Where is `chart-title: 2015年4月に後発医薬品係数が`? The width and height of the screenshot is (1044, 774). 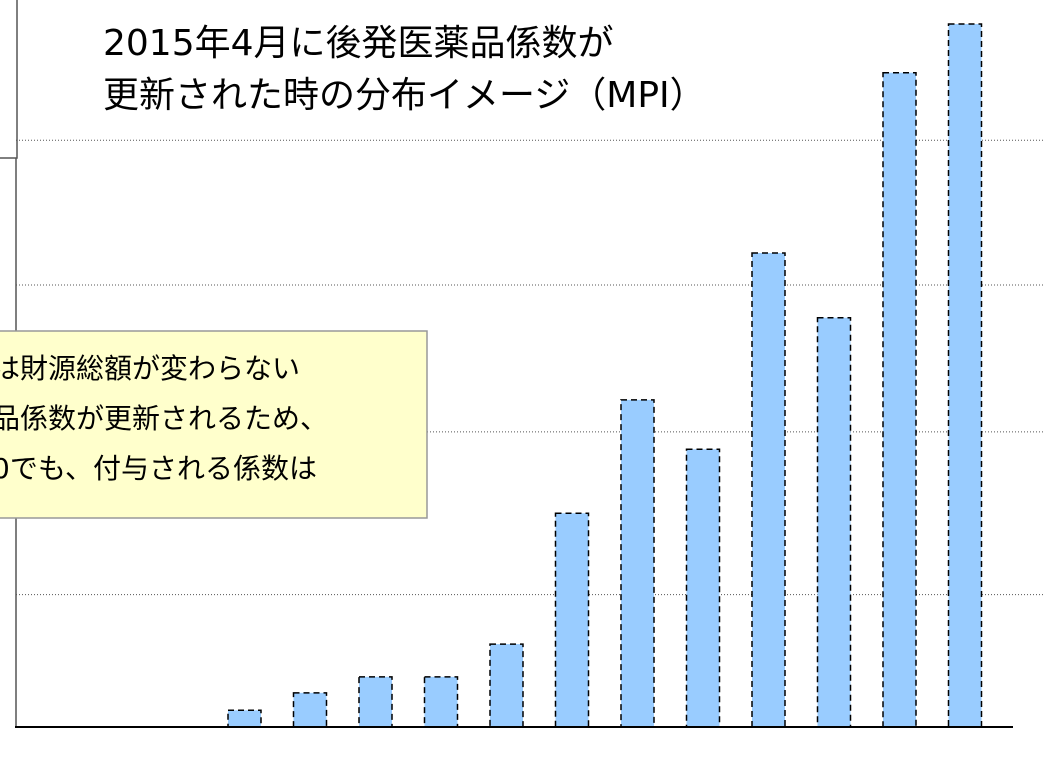 chart-title: 2015年4月に後発医薬品係数が is located at coordinates (358, 43).